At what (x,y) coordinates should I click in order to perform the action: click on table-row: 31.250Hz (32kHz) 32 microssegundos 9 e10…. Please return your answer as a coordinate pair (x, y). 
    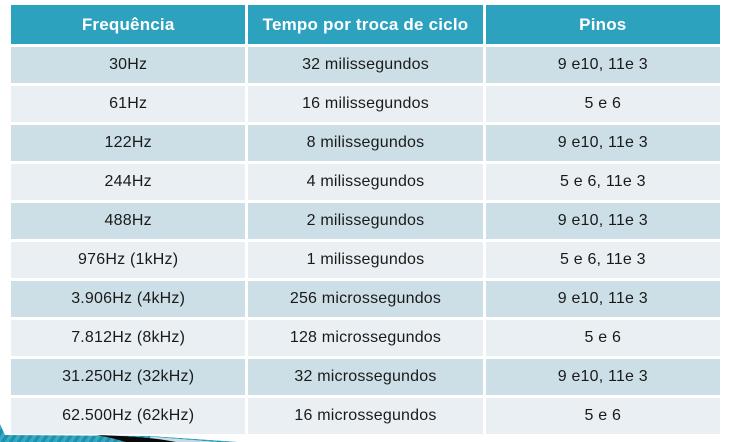
    Looking at the image, I should click on (365, 377).